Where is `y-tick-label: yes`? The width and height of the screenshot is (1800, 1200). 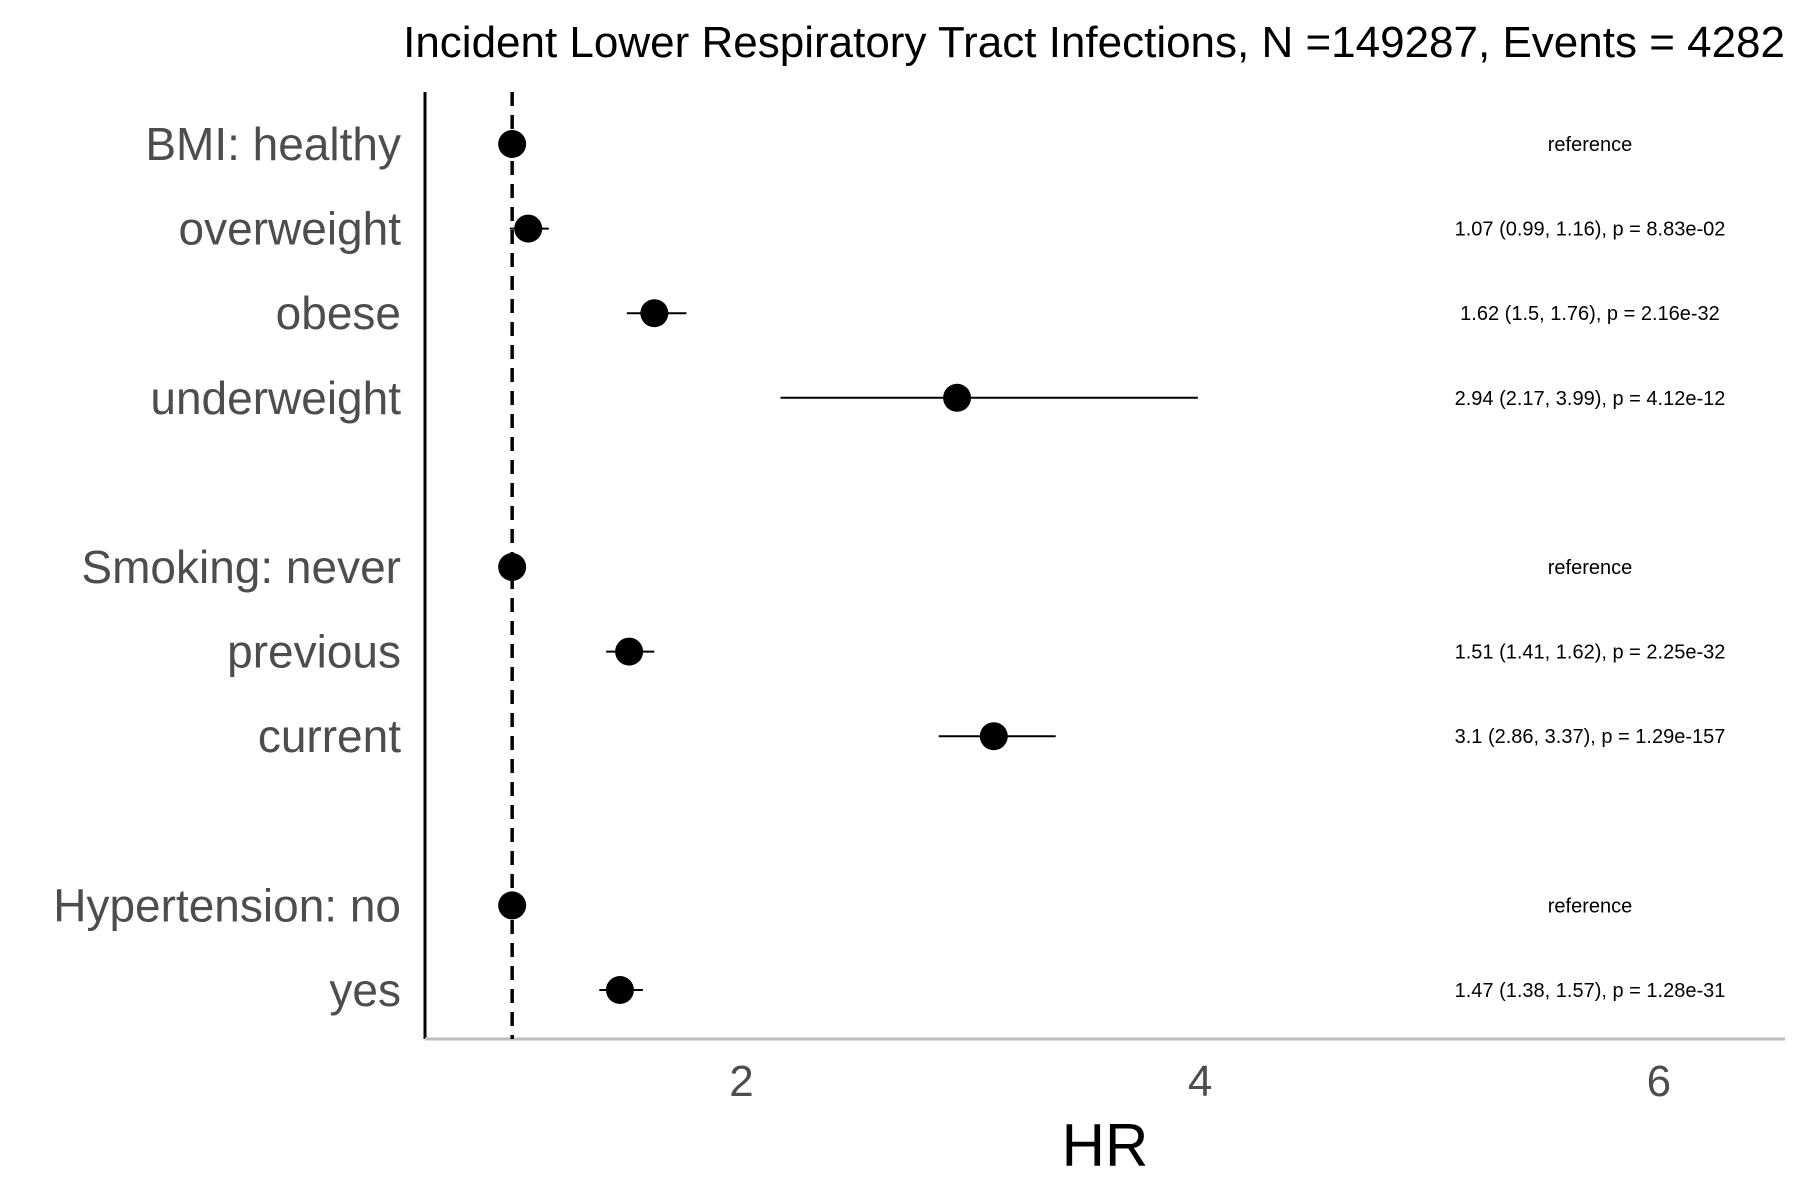 y-tick-label: yes is located at coordinates (365, 990).